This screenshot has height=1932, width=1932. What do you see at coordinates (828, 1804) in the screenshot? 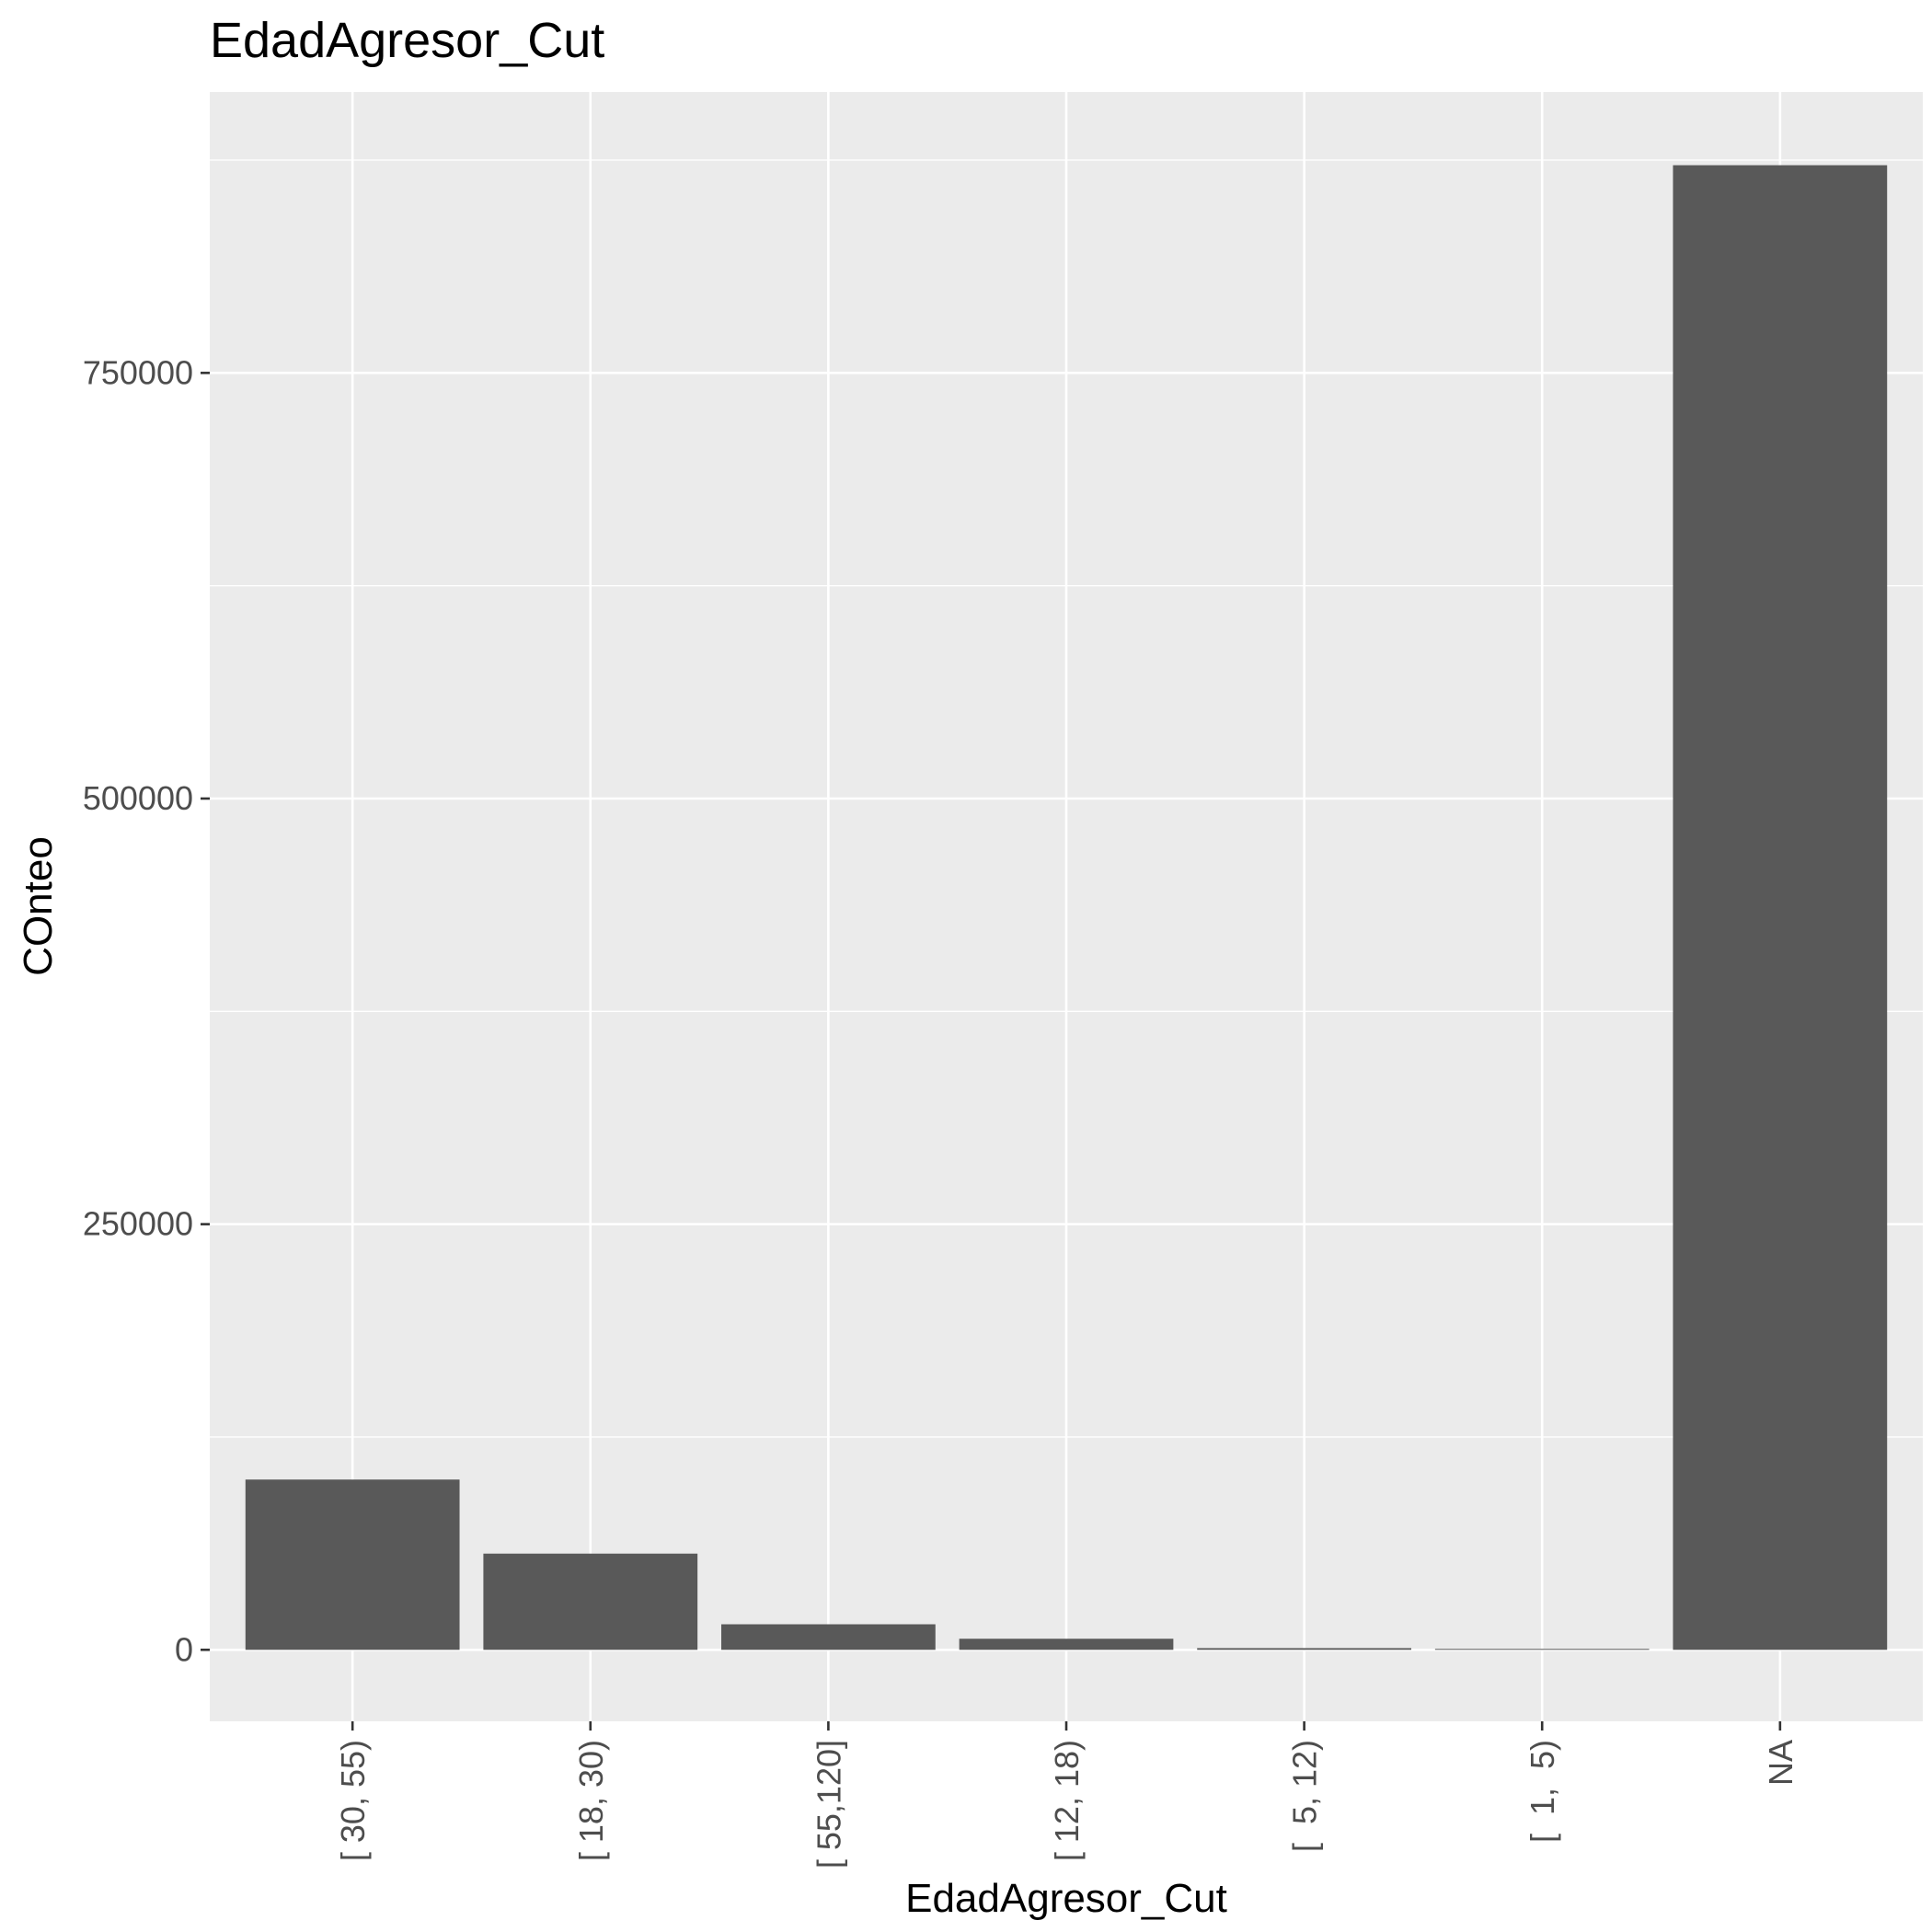
I see `x-tick-label: [ 55,120]` at bounding box center [828, 1804].